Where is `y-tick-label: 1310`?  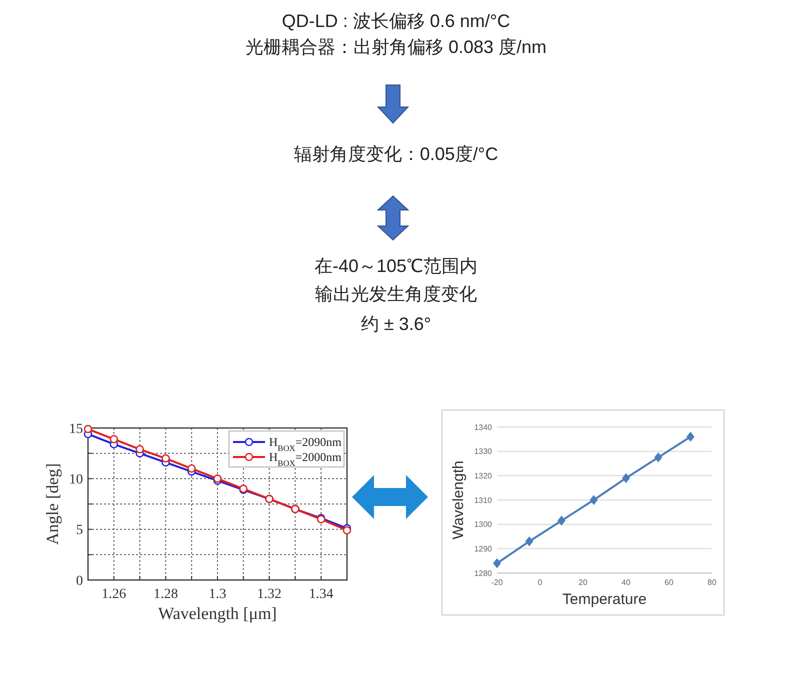
y-tick-label: 1310 is located at coordinates (483, 500).